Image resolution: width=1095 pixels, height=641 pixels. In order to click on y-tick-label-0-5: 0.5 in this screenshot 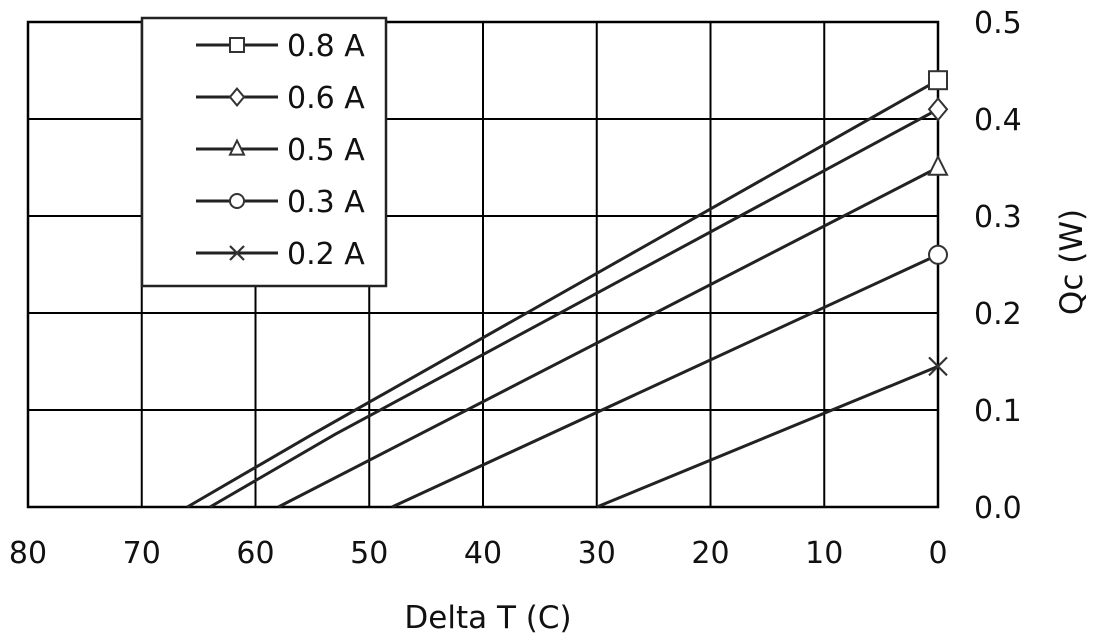, I will do `click(998, 23)`.